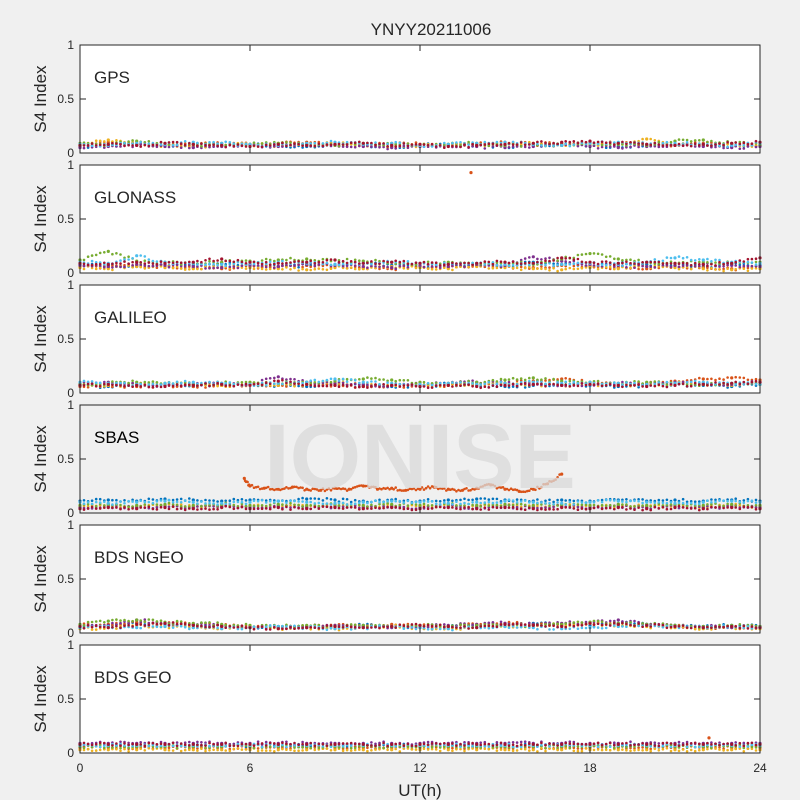 The height and width of the screenshot is (800, 800). What do you see at coordinates (70, 45) in the screenshot?
I see `y-tick-label: 1` at bounding box center [70, 45].